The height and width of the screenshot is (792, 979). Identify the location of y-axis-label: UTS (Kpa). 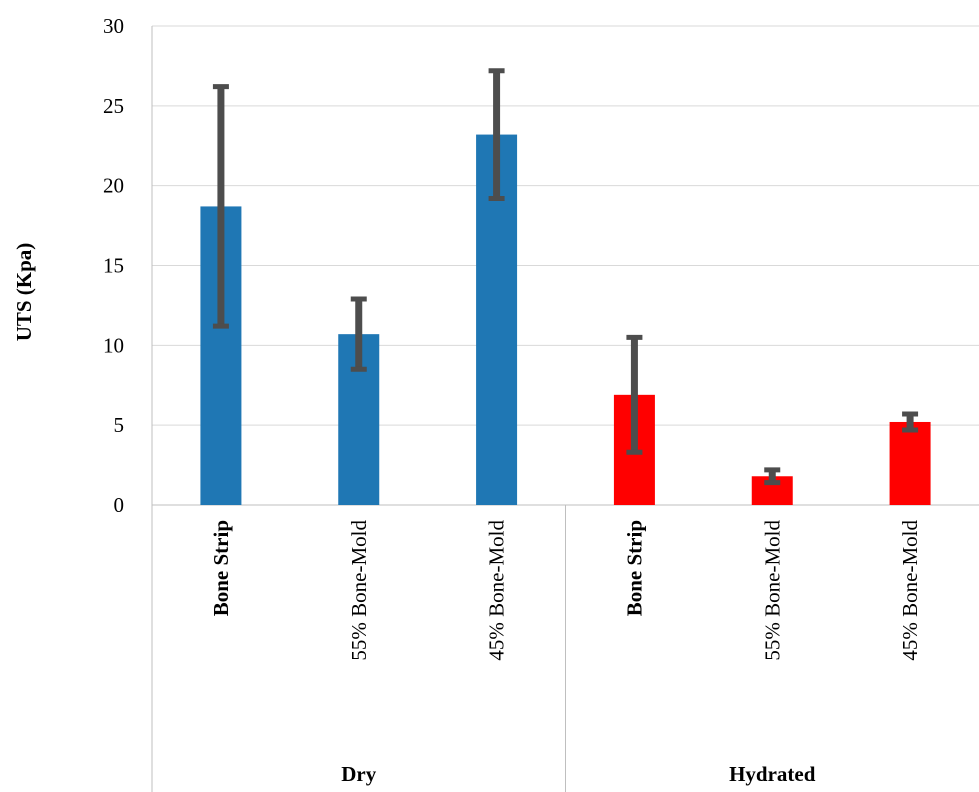
(24, 292).